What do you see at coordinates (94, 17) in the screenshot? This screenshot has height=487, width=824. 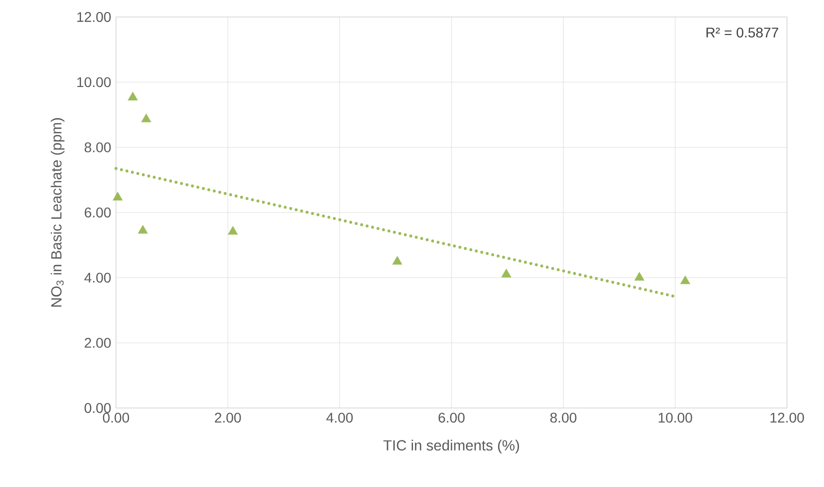 I see `y-tick-label: 12.00` at bounding box center [94, 17].